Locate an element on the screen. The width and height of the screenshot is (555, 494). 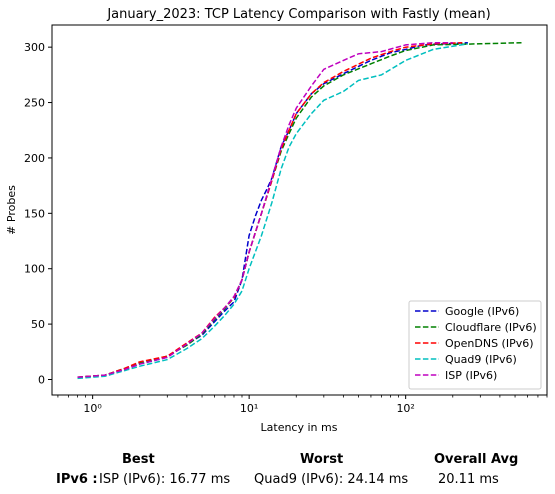
x-tick-label: 10⁰ is located at coordinates (92, 408).